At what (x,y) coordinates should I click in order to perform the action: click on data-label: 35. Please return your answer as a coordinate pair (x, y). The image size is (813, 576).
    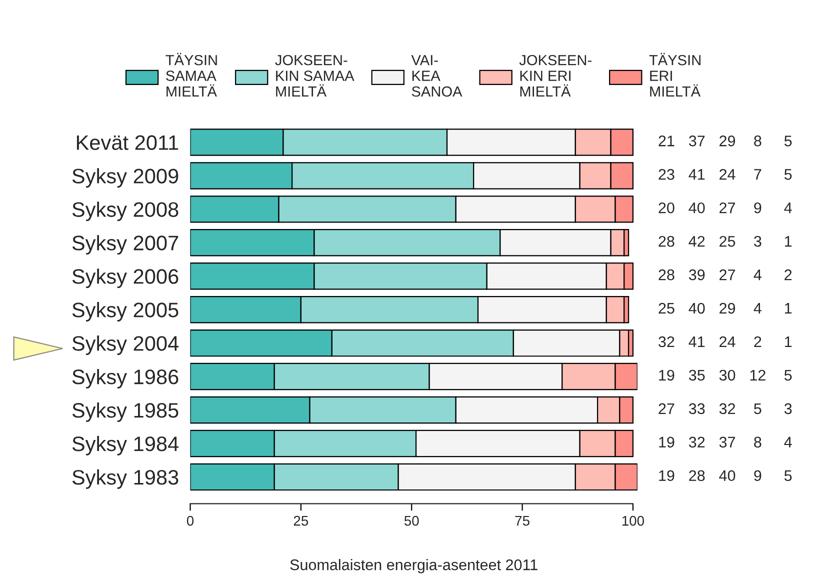
    Looking at the image, I should click on (696, 375).